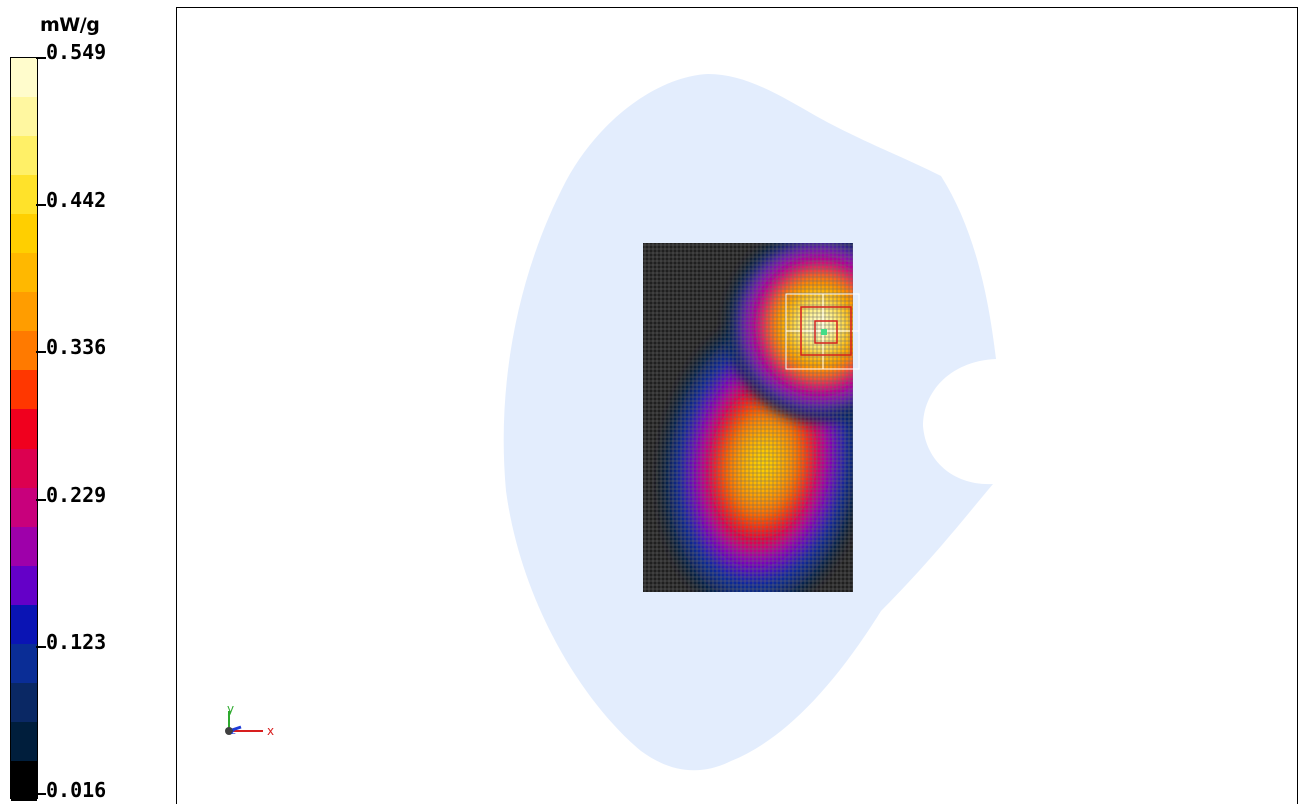 Image resolution: width=1305 pixels, height=804 pixels. I want to click on colorbar-tick-label: 0.336, so click(76, 347).